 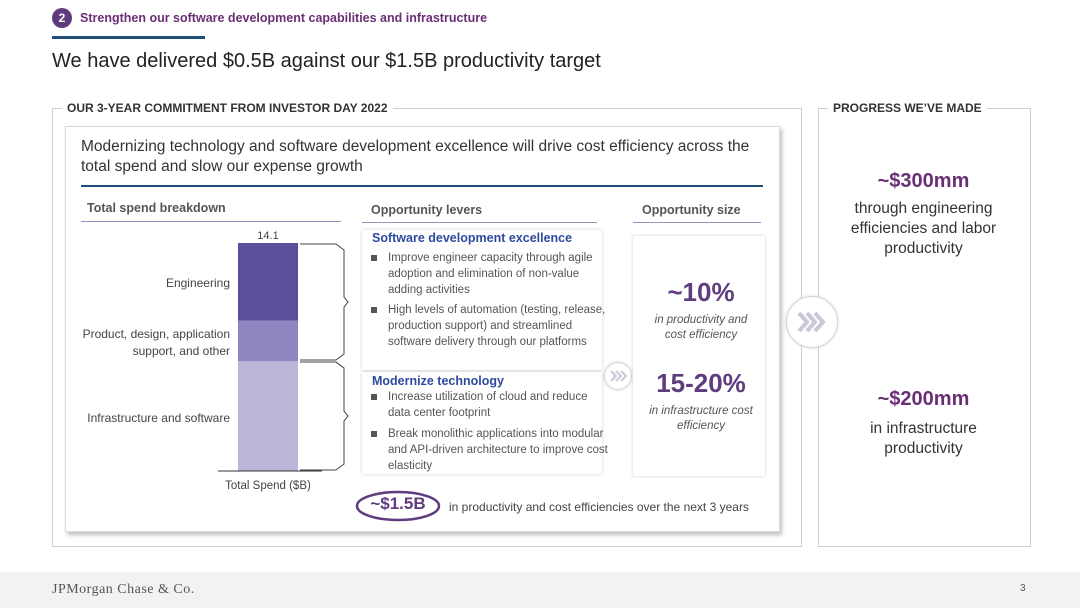 What do you see at coordinates (422, 186) in the screenshot?
I see `card-title-rule` at bounding box center [422, 186].